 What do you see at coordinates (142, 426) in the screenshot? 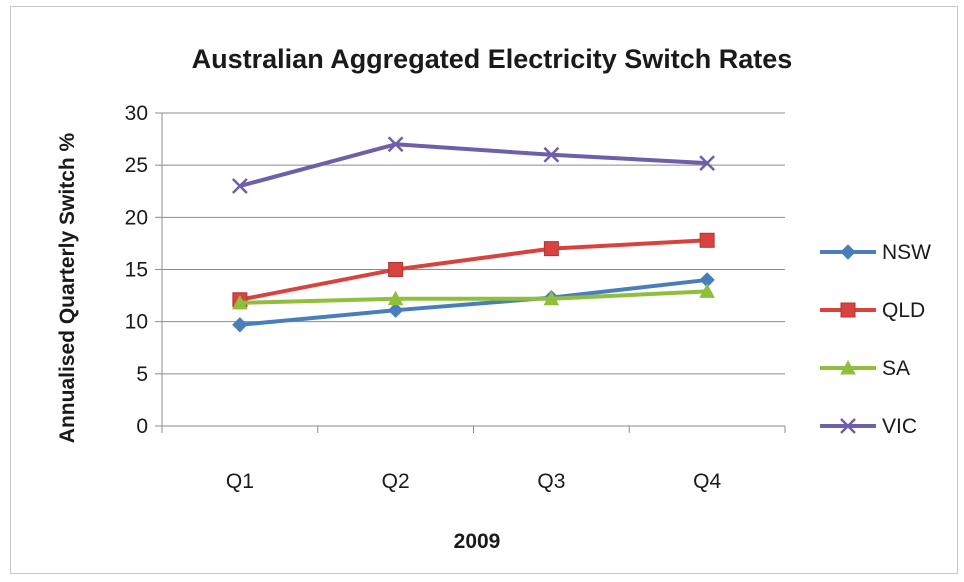
I see `y-tick-label-0: 0` at bounding box center [142, 426].